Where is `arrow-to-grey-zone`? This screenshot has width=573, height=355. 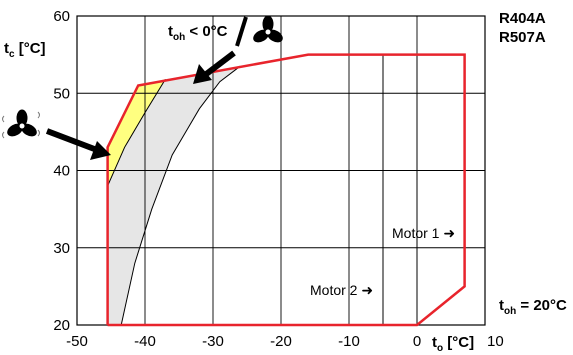
arrow-to-grey-zone is located at coordinates (214, 67).